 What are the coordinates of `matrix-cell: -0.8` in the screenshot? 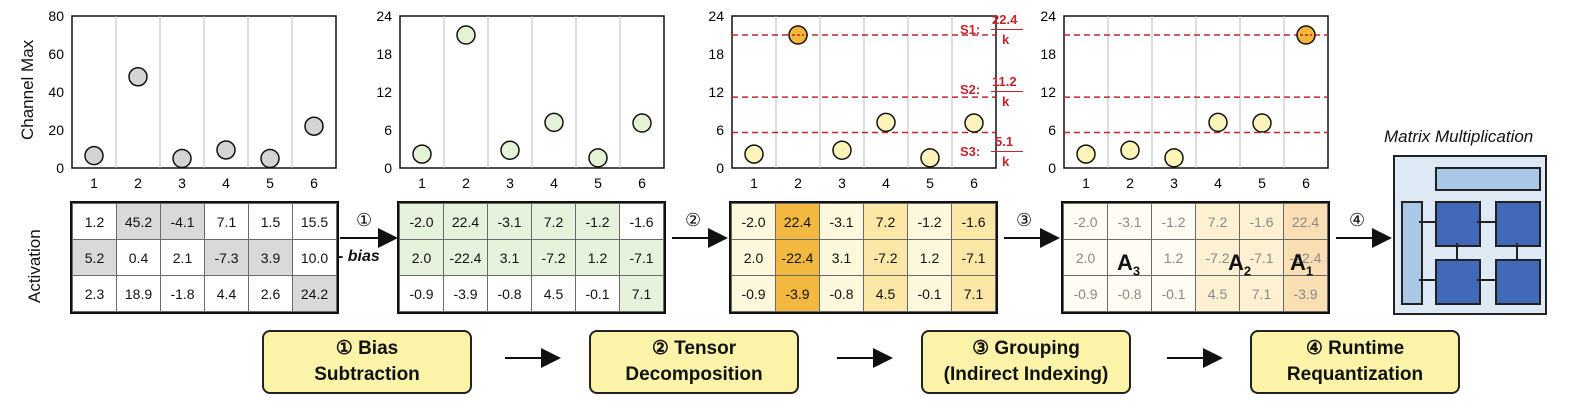 It's located at (1129, 293).